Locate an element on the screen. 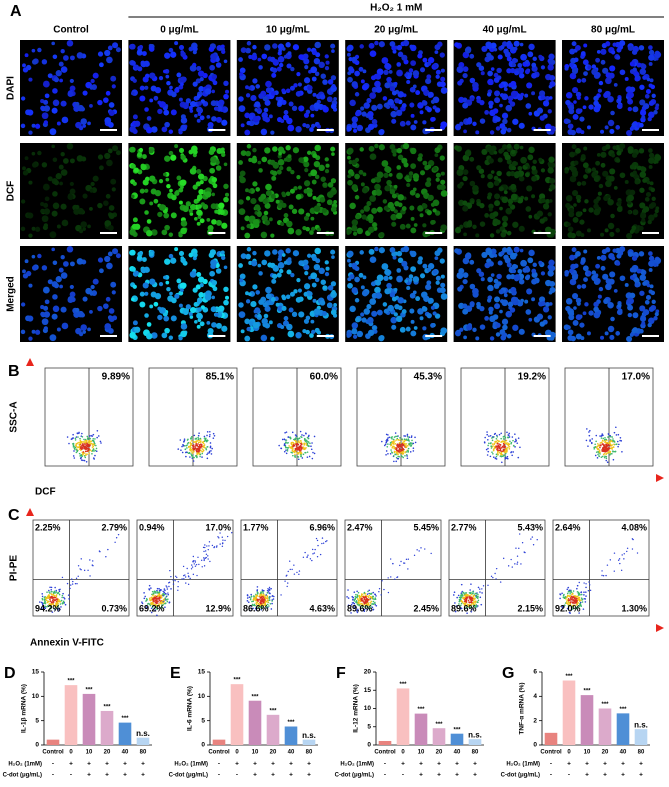  quadrant-percentage: 2.25% is located at coordinates (48, 527).